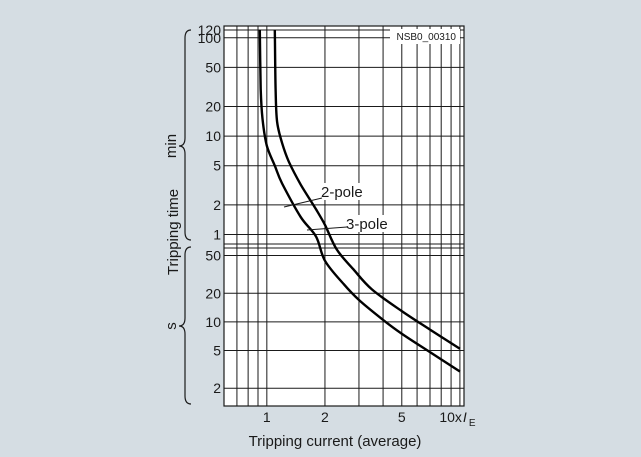  I want to click on figure-id-box, so click(425, 36).